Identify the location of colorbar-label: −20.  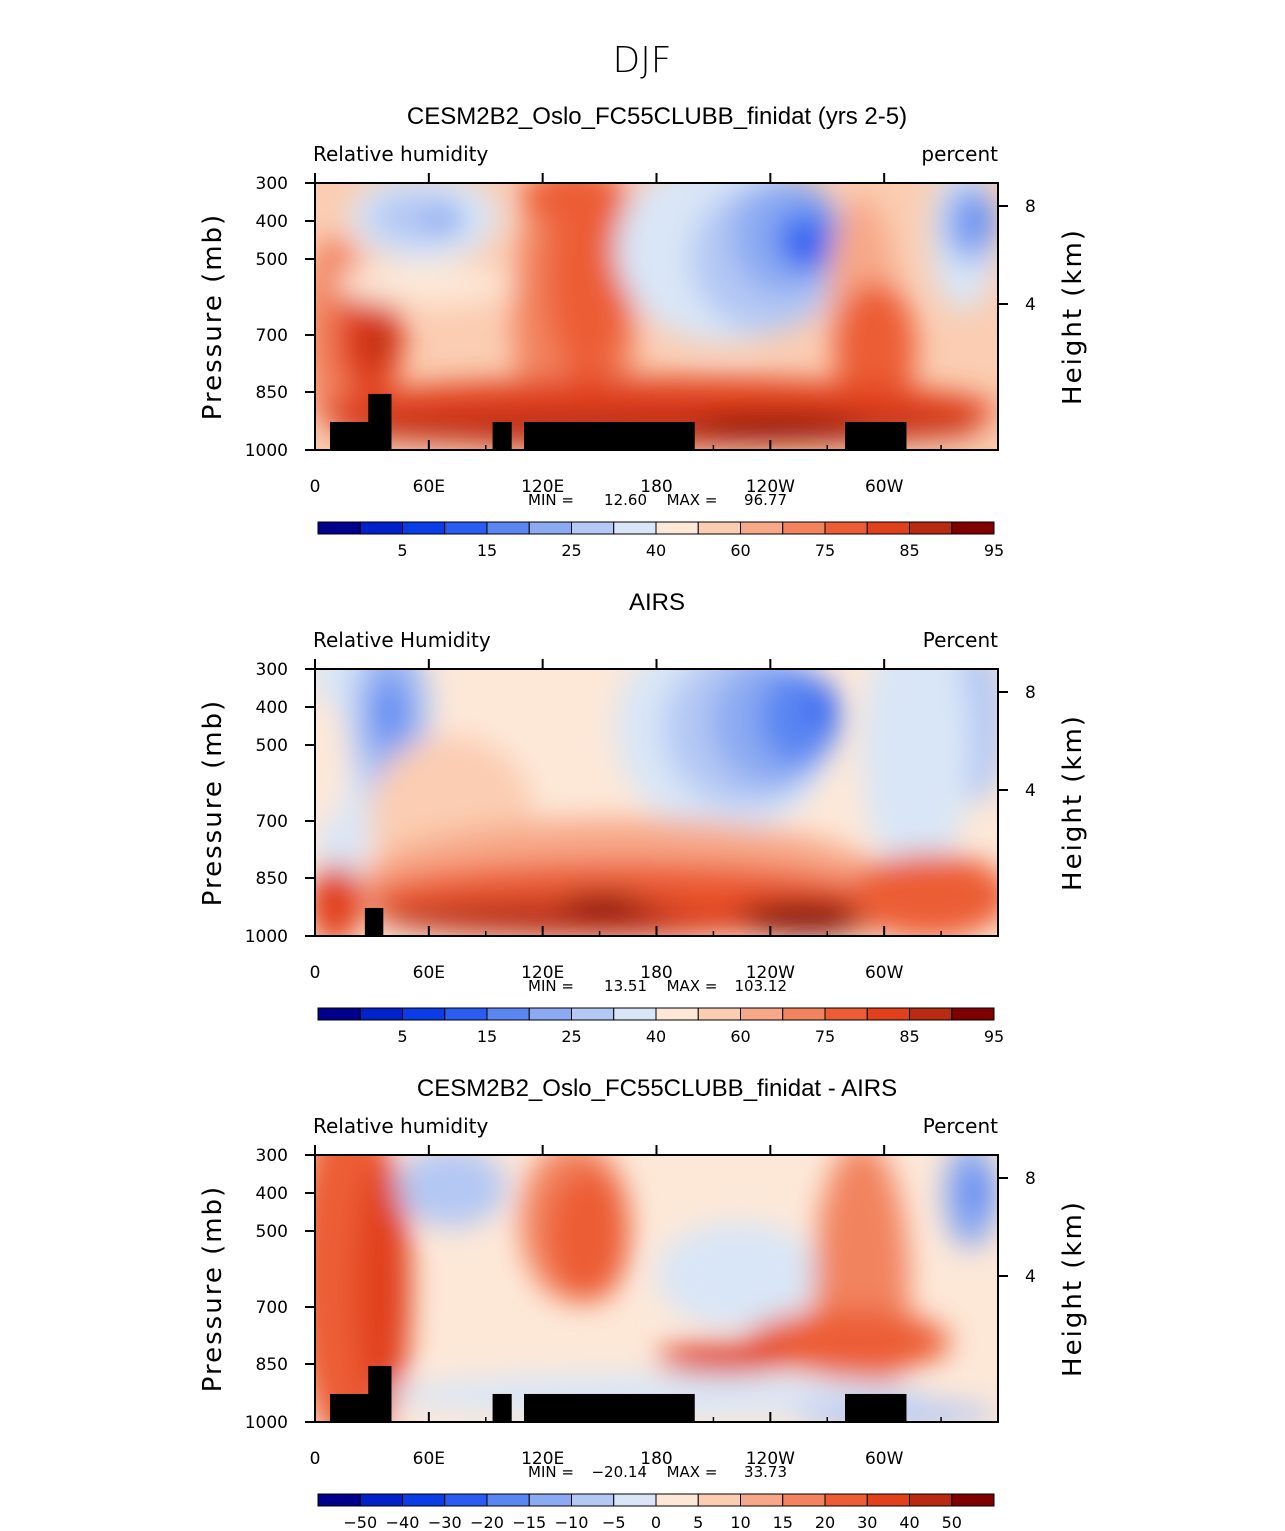
(487, 1522).